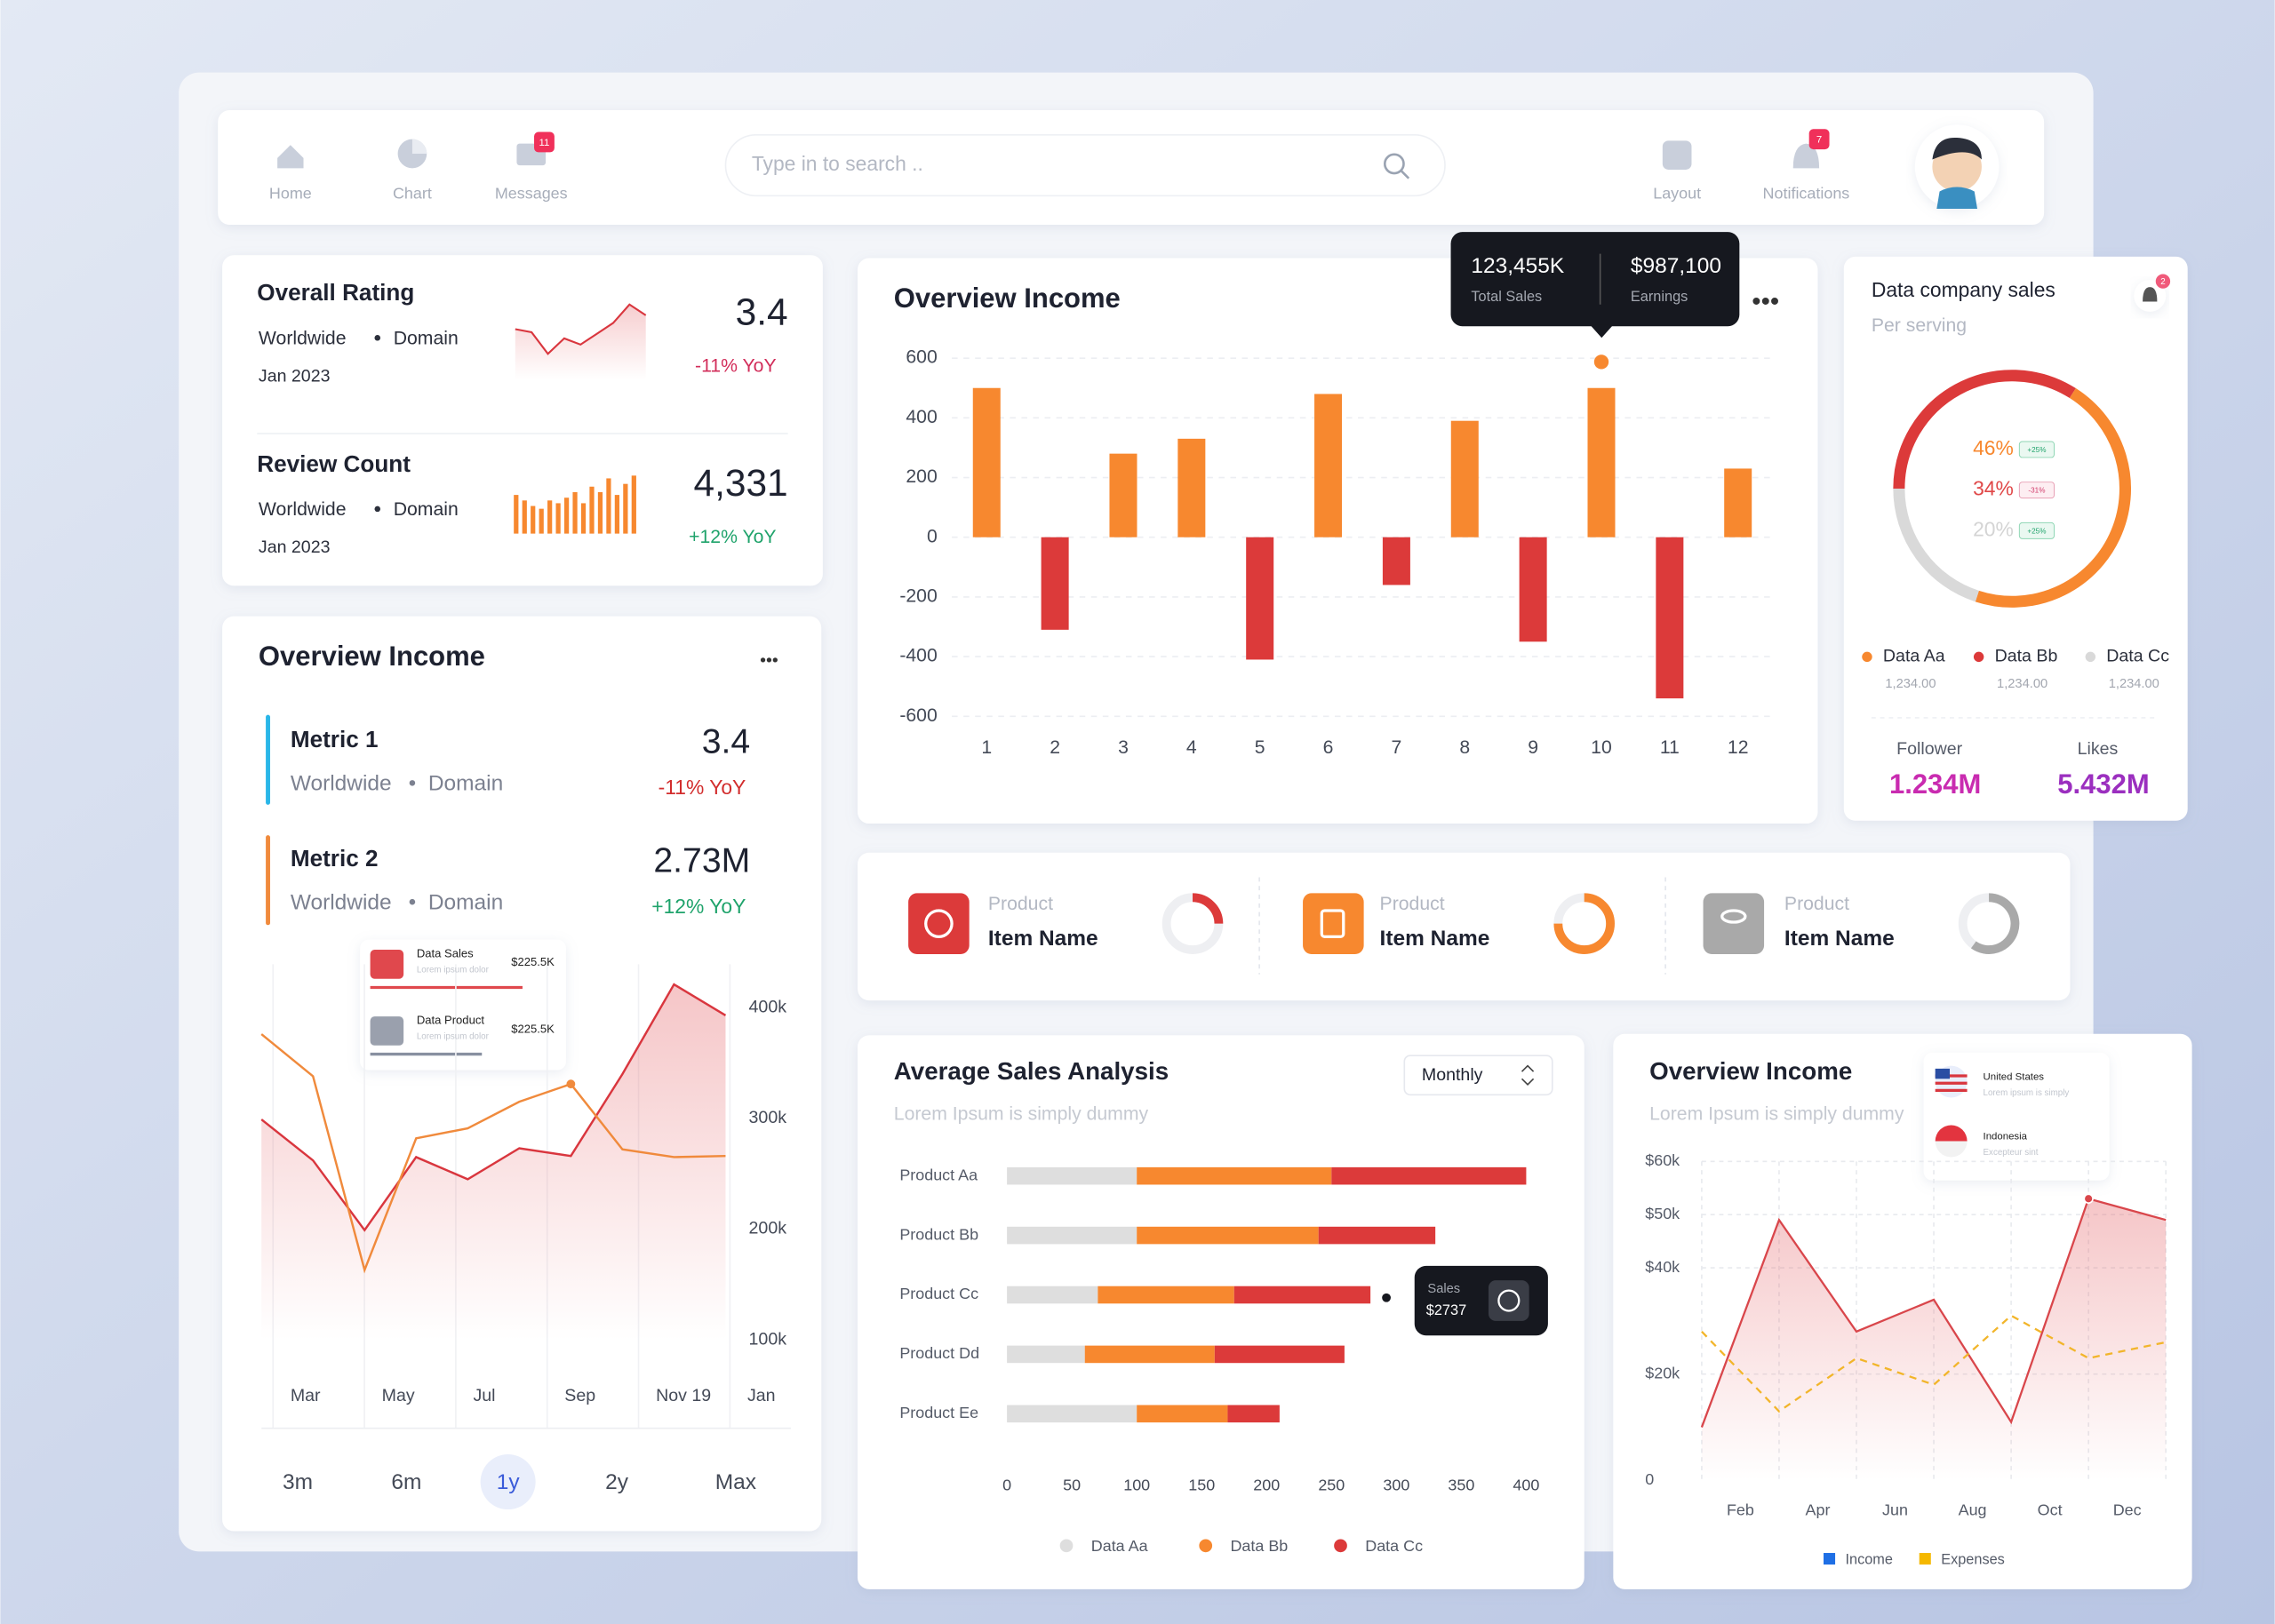 Image resolution: width=2275 pixels, height=1624 pixels. I want to click on layout-icon, so click(1677, 155).